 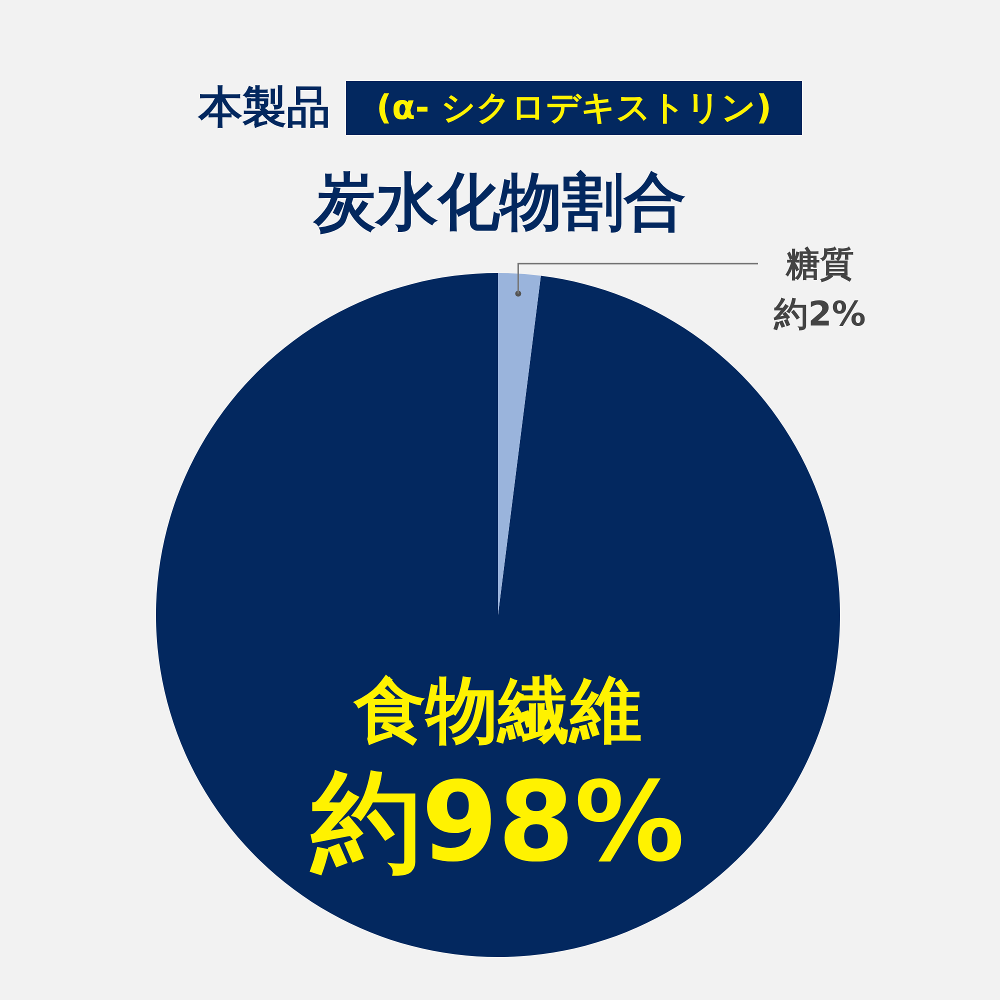 I want to click on chart-subtitle: 本製品, so click(x=264, y=108).